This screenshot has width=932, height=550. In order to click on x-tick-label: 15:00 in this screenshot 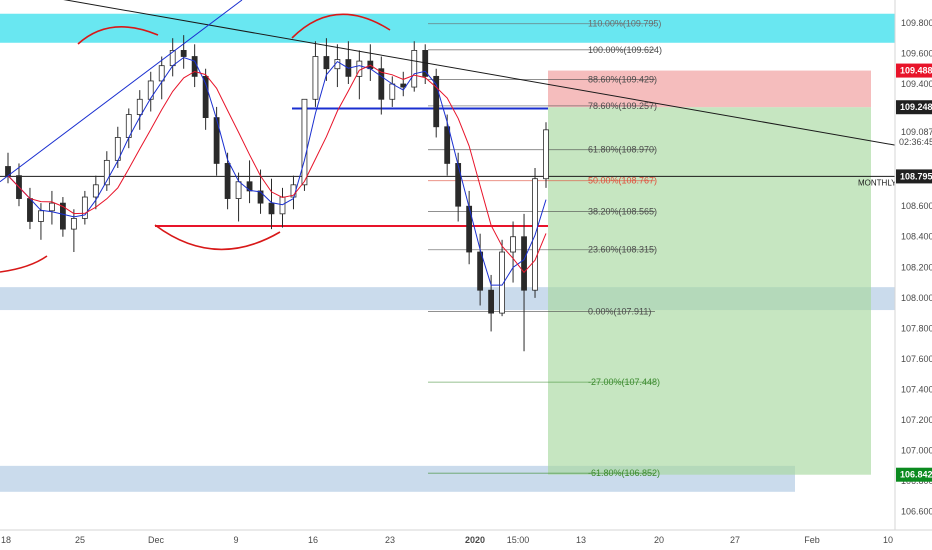, I will do `click(518, 540)`.